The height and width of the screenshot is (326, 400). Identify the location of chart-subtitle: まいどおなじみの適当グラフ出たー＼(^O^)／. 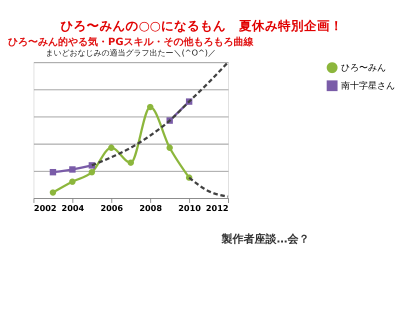
(131, 53).